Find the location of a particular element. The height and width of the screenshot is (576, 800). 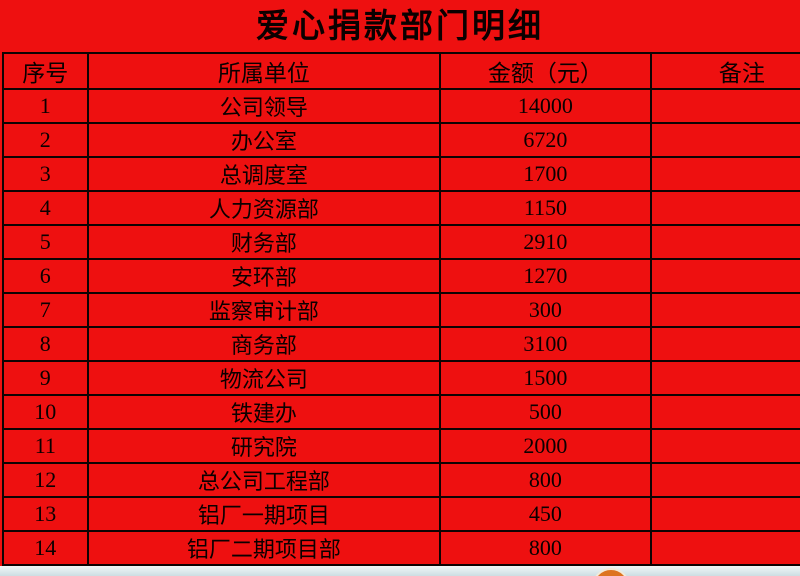

cell-no: 7 is located at coordinates (45, 310).